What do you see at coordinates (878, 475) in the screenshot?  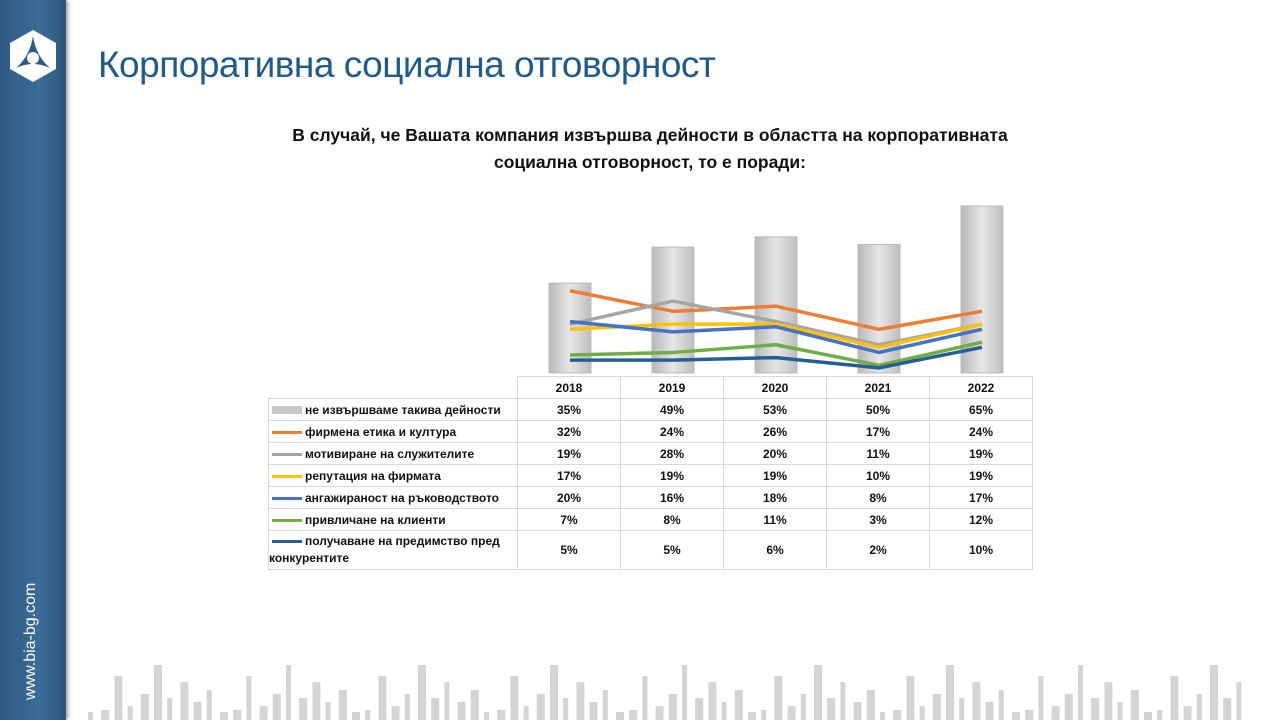 I see `value-cell: 10%` at bounding box center [878, 475].